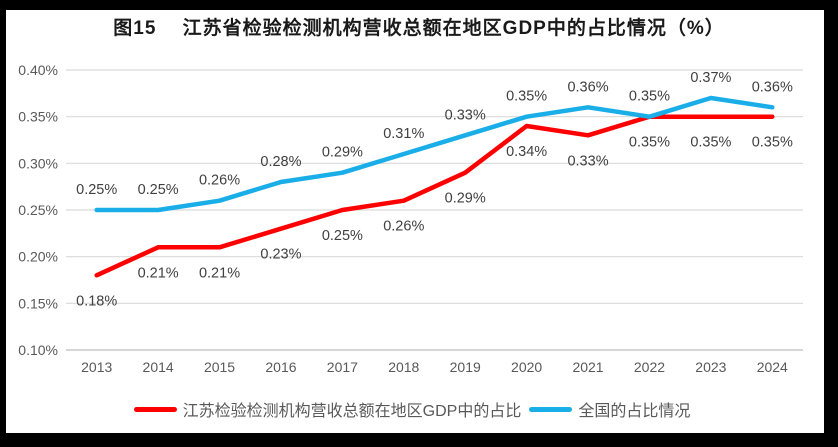 This screenshot has height=447, width=838. I want to click on x-tick-label: 2024, so click(772, 367).